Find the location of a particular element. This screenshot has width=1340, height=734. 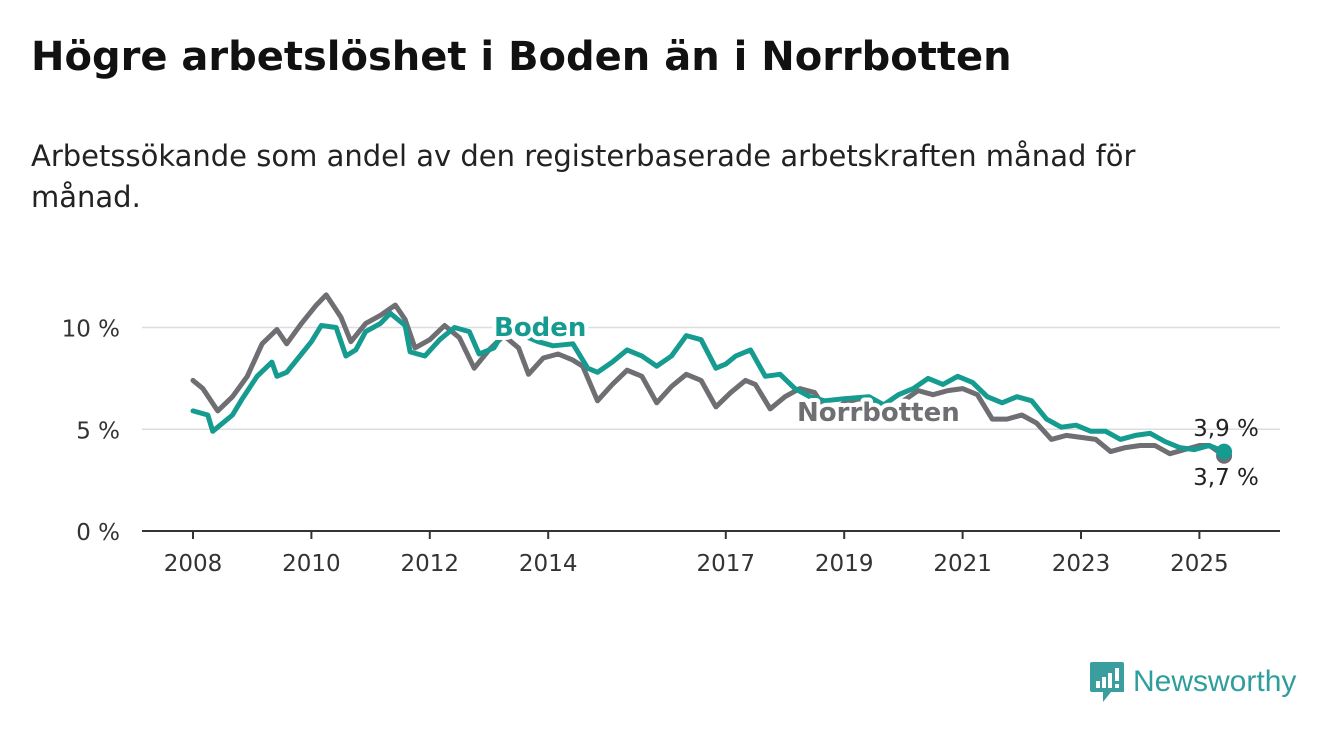

y-tick-label: 10 % is located at coordinates (91, 330).